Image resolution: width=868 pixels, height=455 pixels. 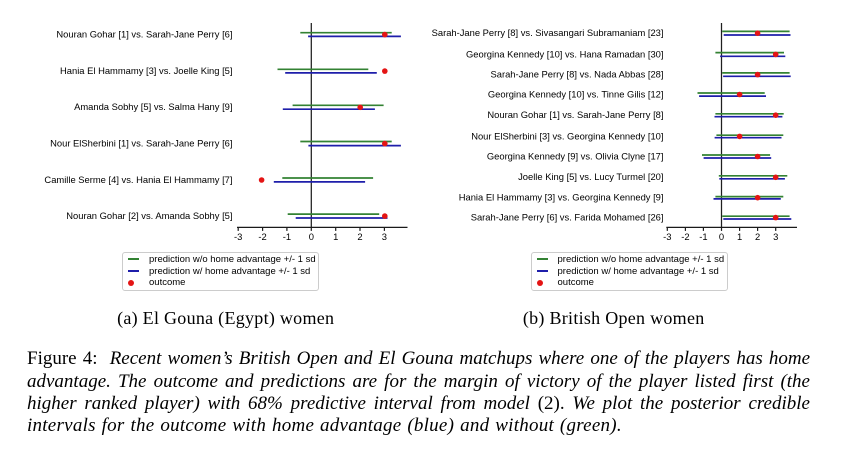 I want to click on svg-text:Nouran Gohar [2] vs. Amanda So: Nouran Gohar [2] vs. Amanda Sobhy [5], so click(x=149, y=215).